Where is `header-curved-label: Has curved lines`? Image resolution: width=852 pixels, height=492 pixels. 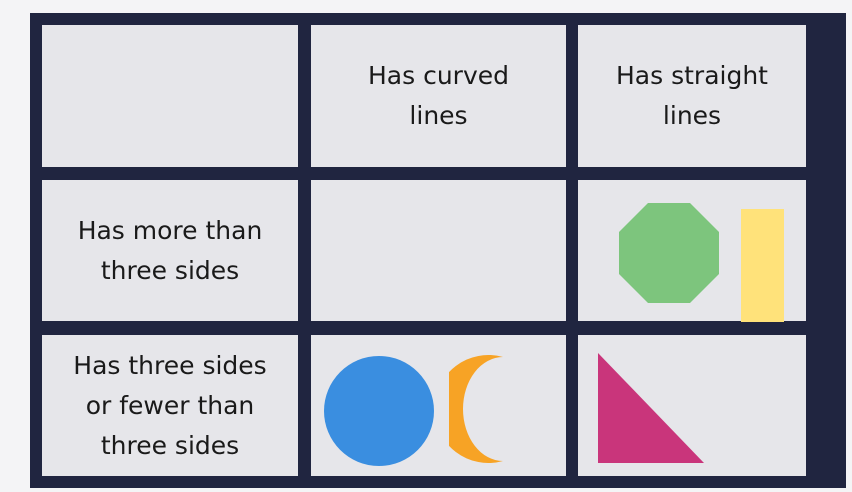 header-curved-label: Has curved lines is located at coordinates (438, 95).